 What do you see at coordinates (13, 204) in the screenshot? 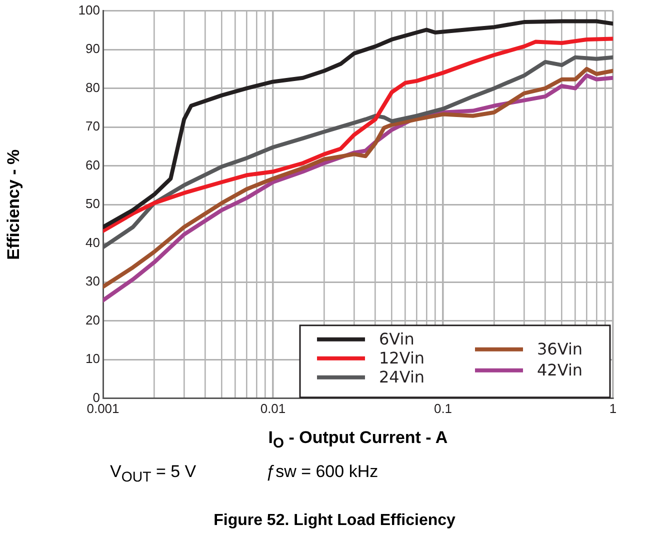
I see `y-axis-title: Efficiency - %` at bounding box center [13, 204].